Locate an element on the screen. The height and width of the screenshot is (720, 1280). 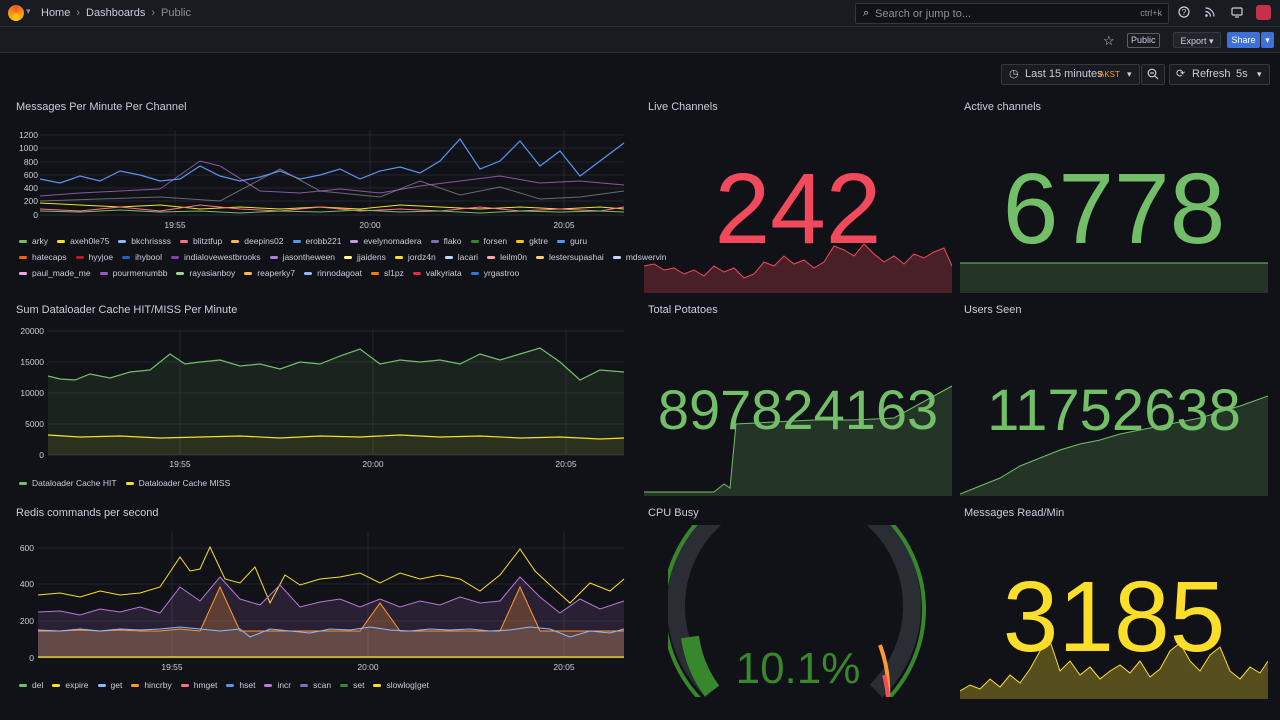
grafana-logo-icon is located at coordinates (16, 13).